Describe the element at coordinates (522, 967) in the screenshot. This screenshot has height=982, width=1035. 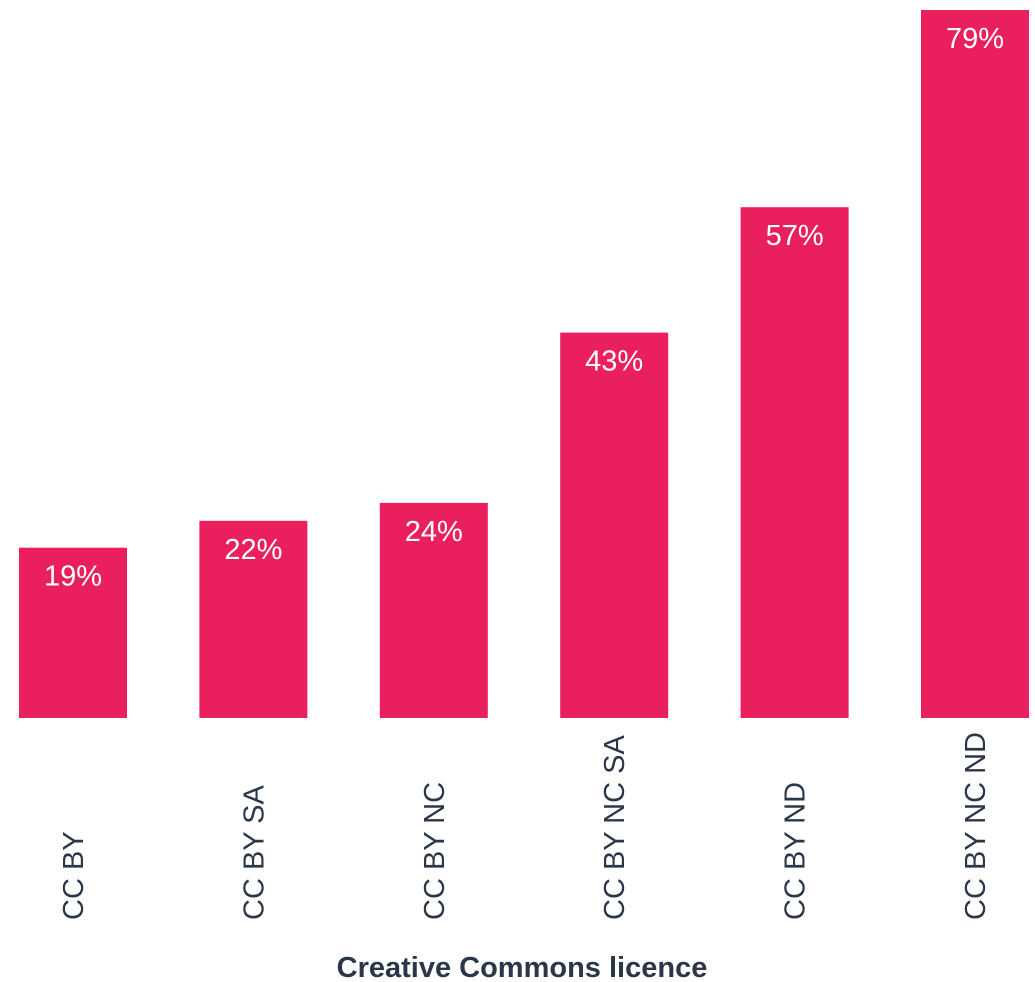
I see `x-axis-title: Creative Commons licence` at that location.